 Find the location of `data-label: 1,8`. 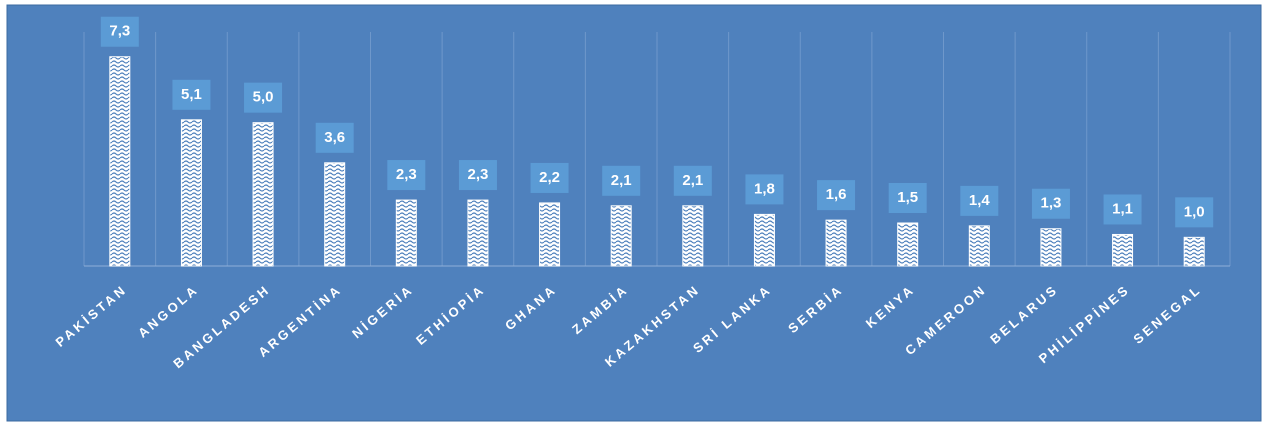

data-label: 1,8 is located at coordinates (764, 188).